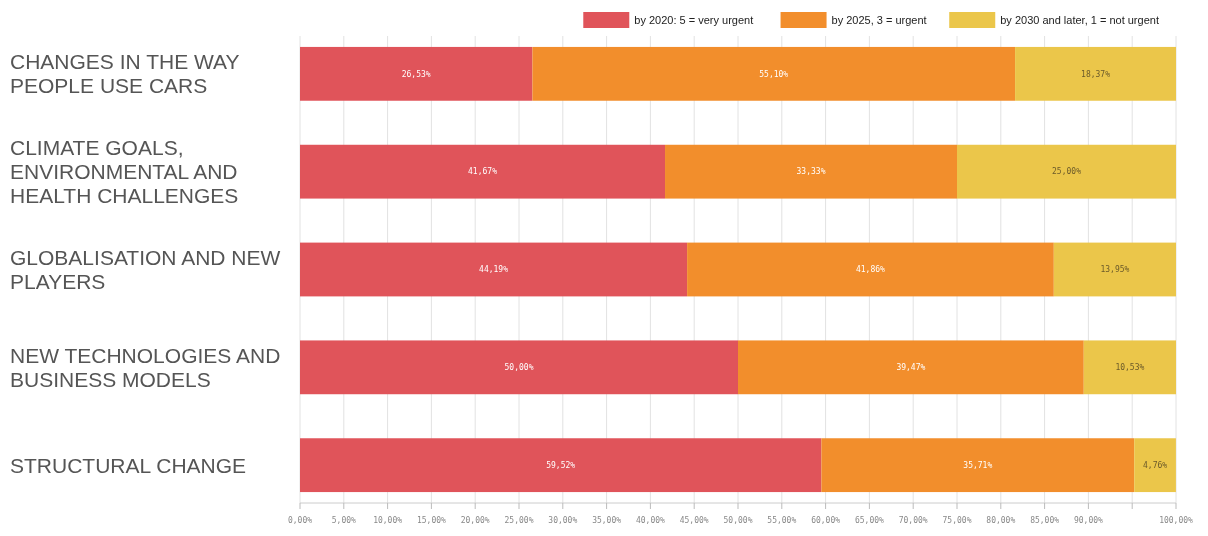  I want to click on x-tick-label: 30,00%, so click(563, 520).